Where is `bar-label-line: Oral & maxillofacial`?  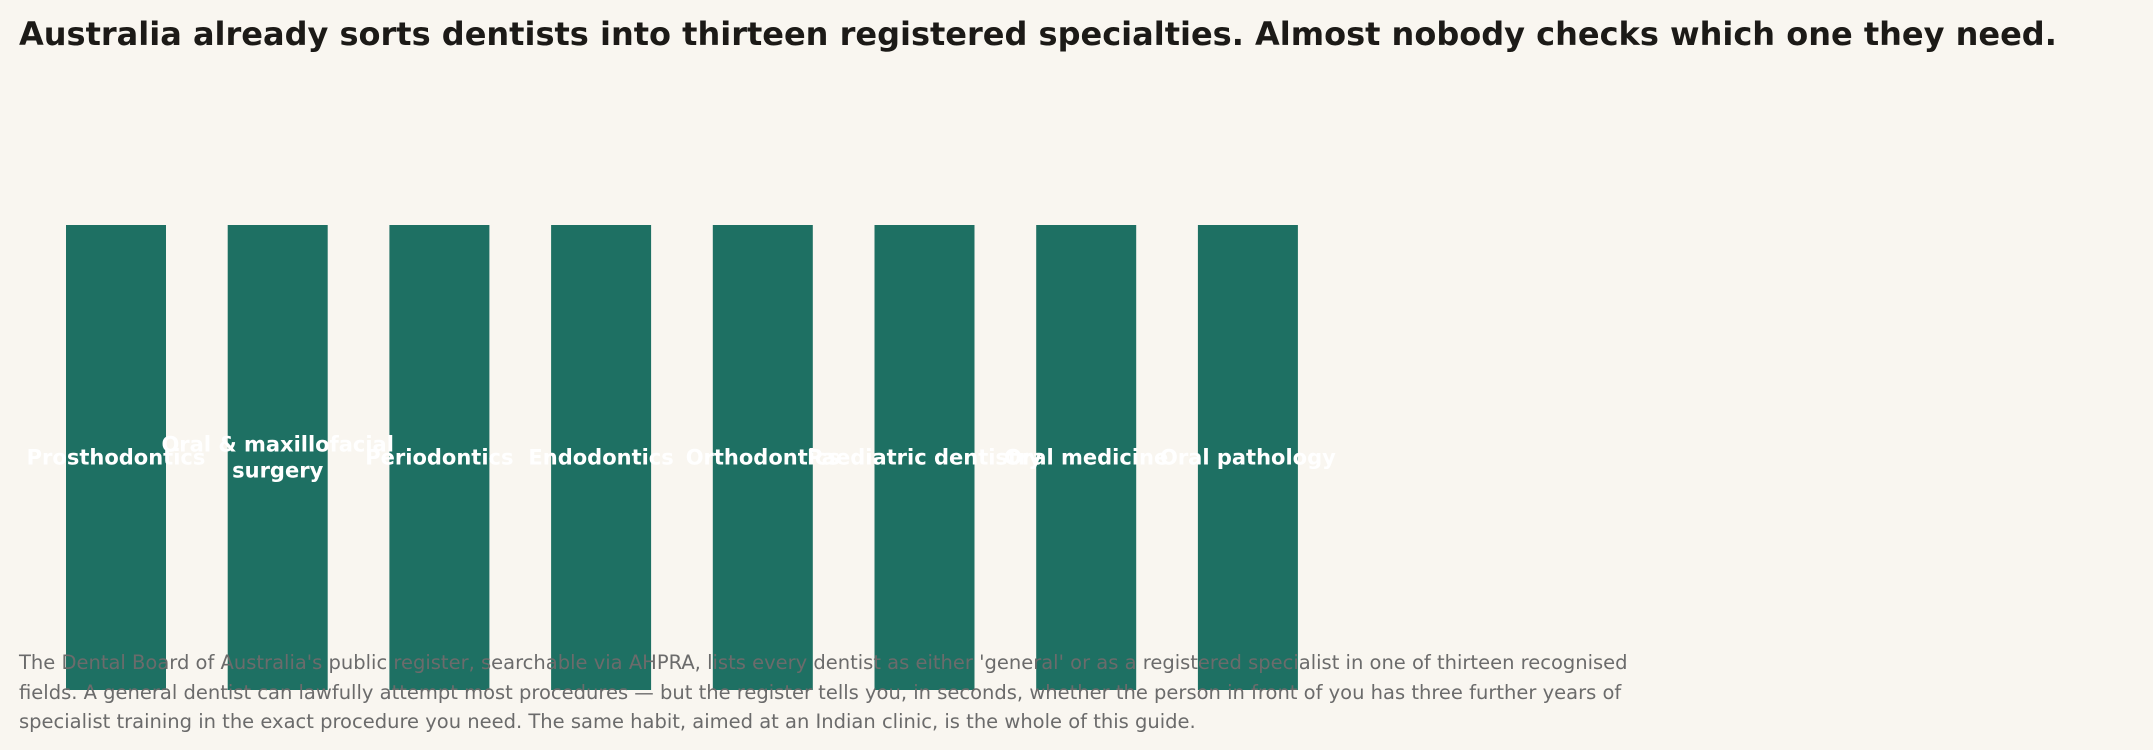 bar-label-line: Oral & maxillofacial is located at coordinates (277, 445).